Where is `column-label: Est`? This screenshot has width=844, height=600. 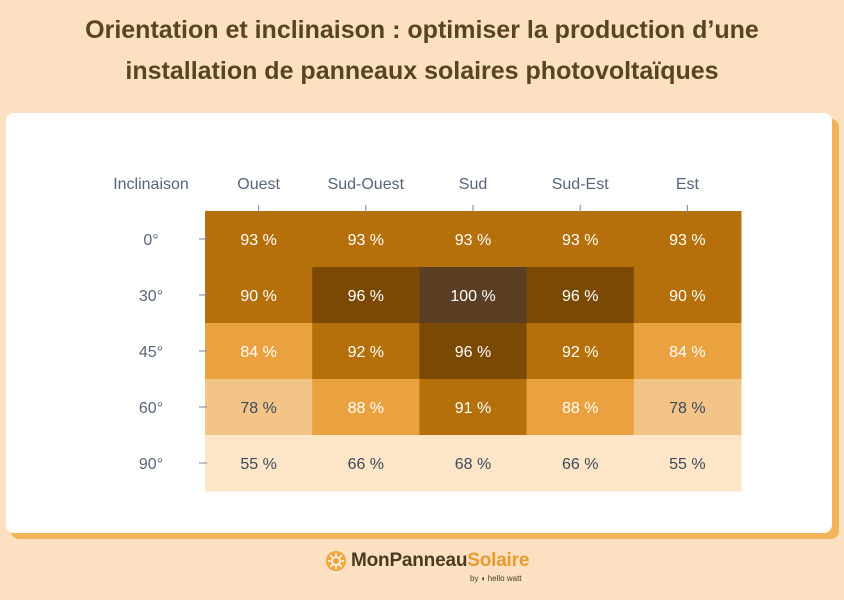 column-label: Est is located at coordinates (688, 184).